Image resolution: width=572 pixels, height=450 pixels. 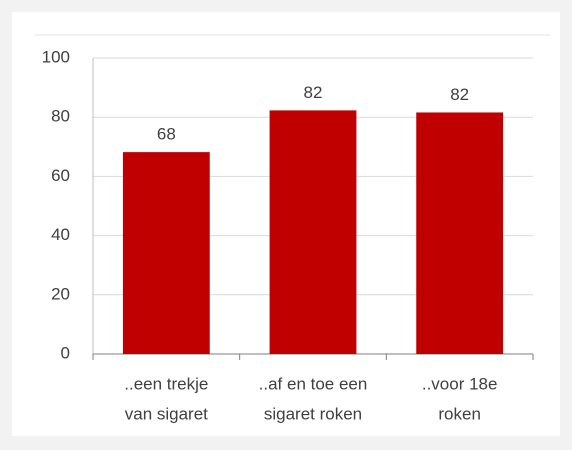 I want to click on y-tick-label: 40, so click(x=60, y=234).